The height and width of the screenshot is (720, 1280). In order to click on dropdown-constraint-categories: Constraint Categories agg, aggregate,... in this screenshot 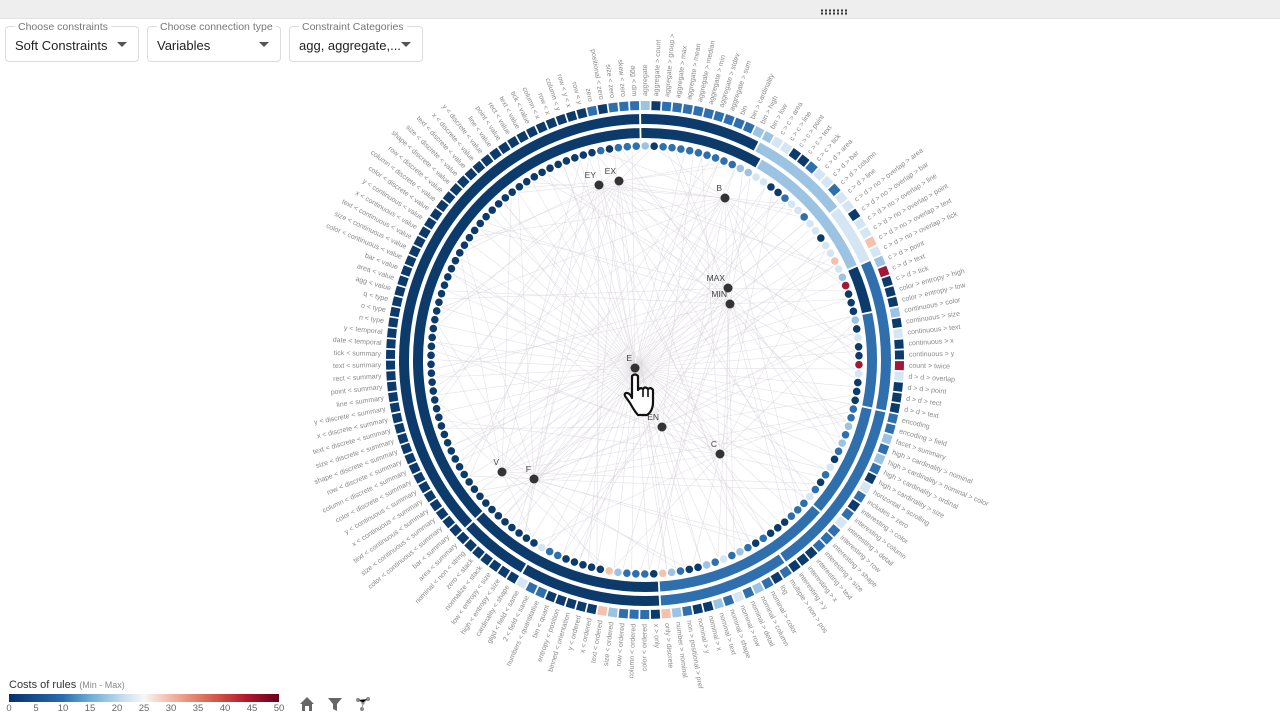, I will do `click(356, 42)`.